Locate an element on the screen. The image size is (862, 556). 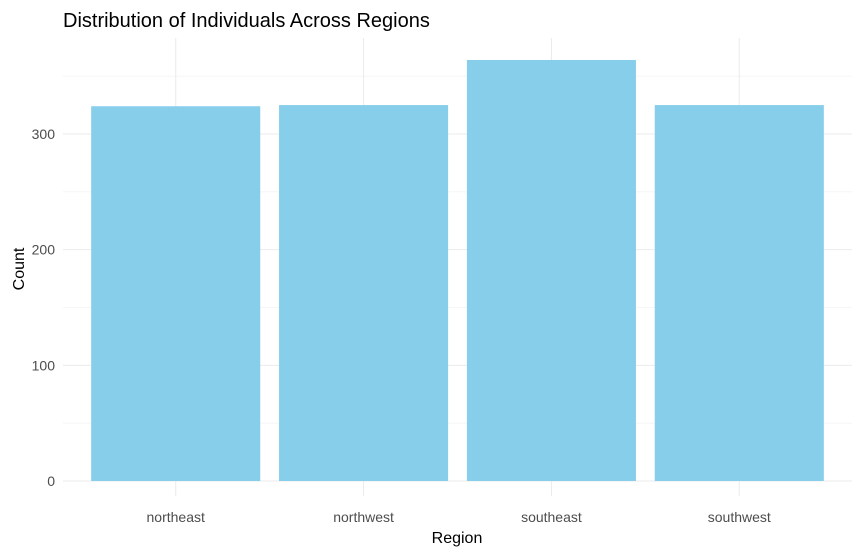
y-axis-ticks: 0 100 200 300 is located at coordinates (44, 307).